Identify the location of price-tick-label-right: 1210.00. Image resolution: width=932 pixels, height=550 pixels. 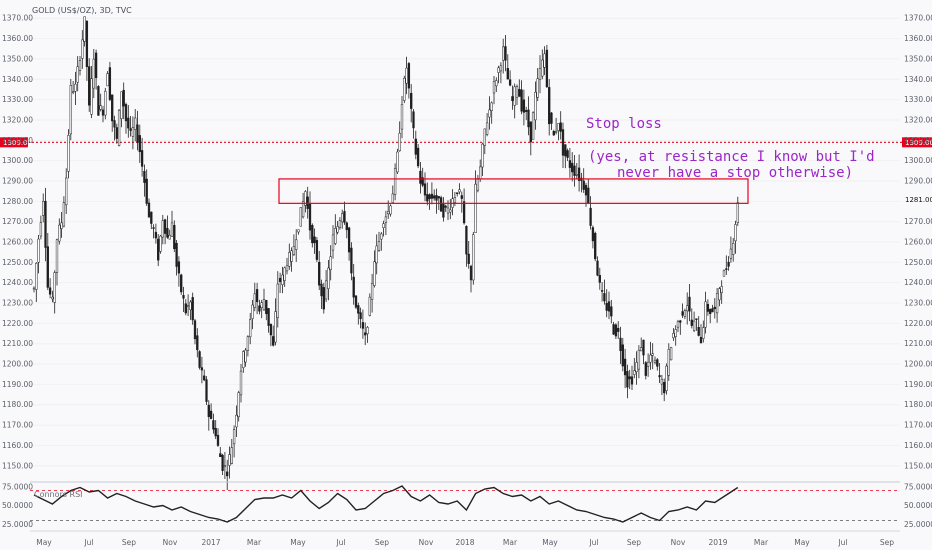
(918, 343).